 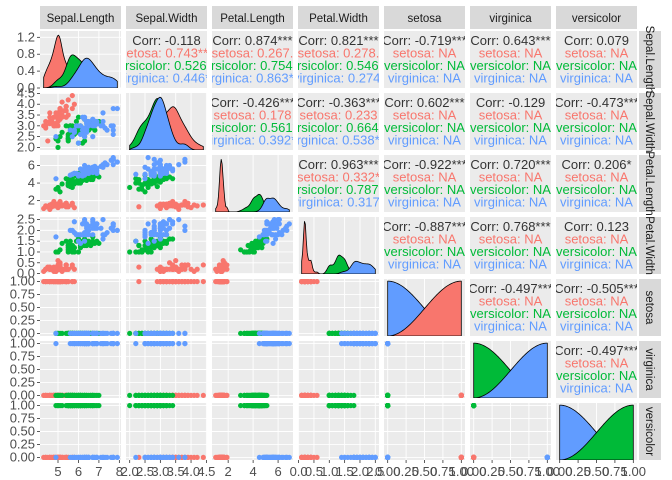 I want to click on corr-group: setosa: 0.743***, so click(x=166, y=53).